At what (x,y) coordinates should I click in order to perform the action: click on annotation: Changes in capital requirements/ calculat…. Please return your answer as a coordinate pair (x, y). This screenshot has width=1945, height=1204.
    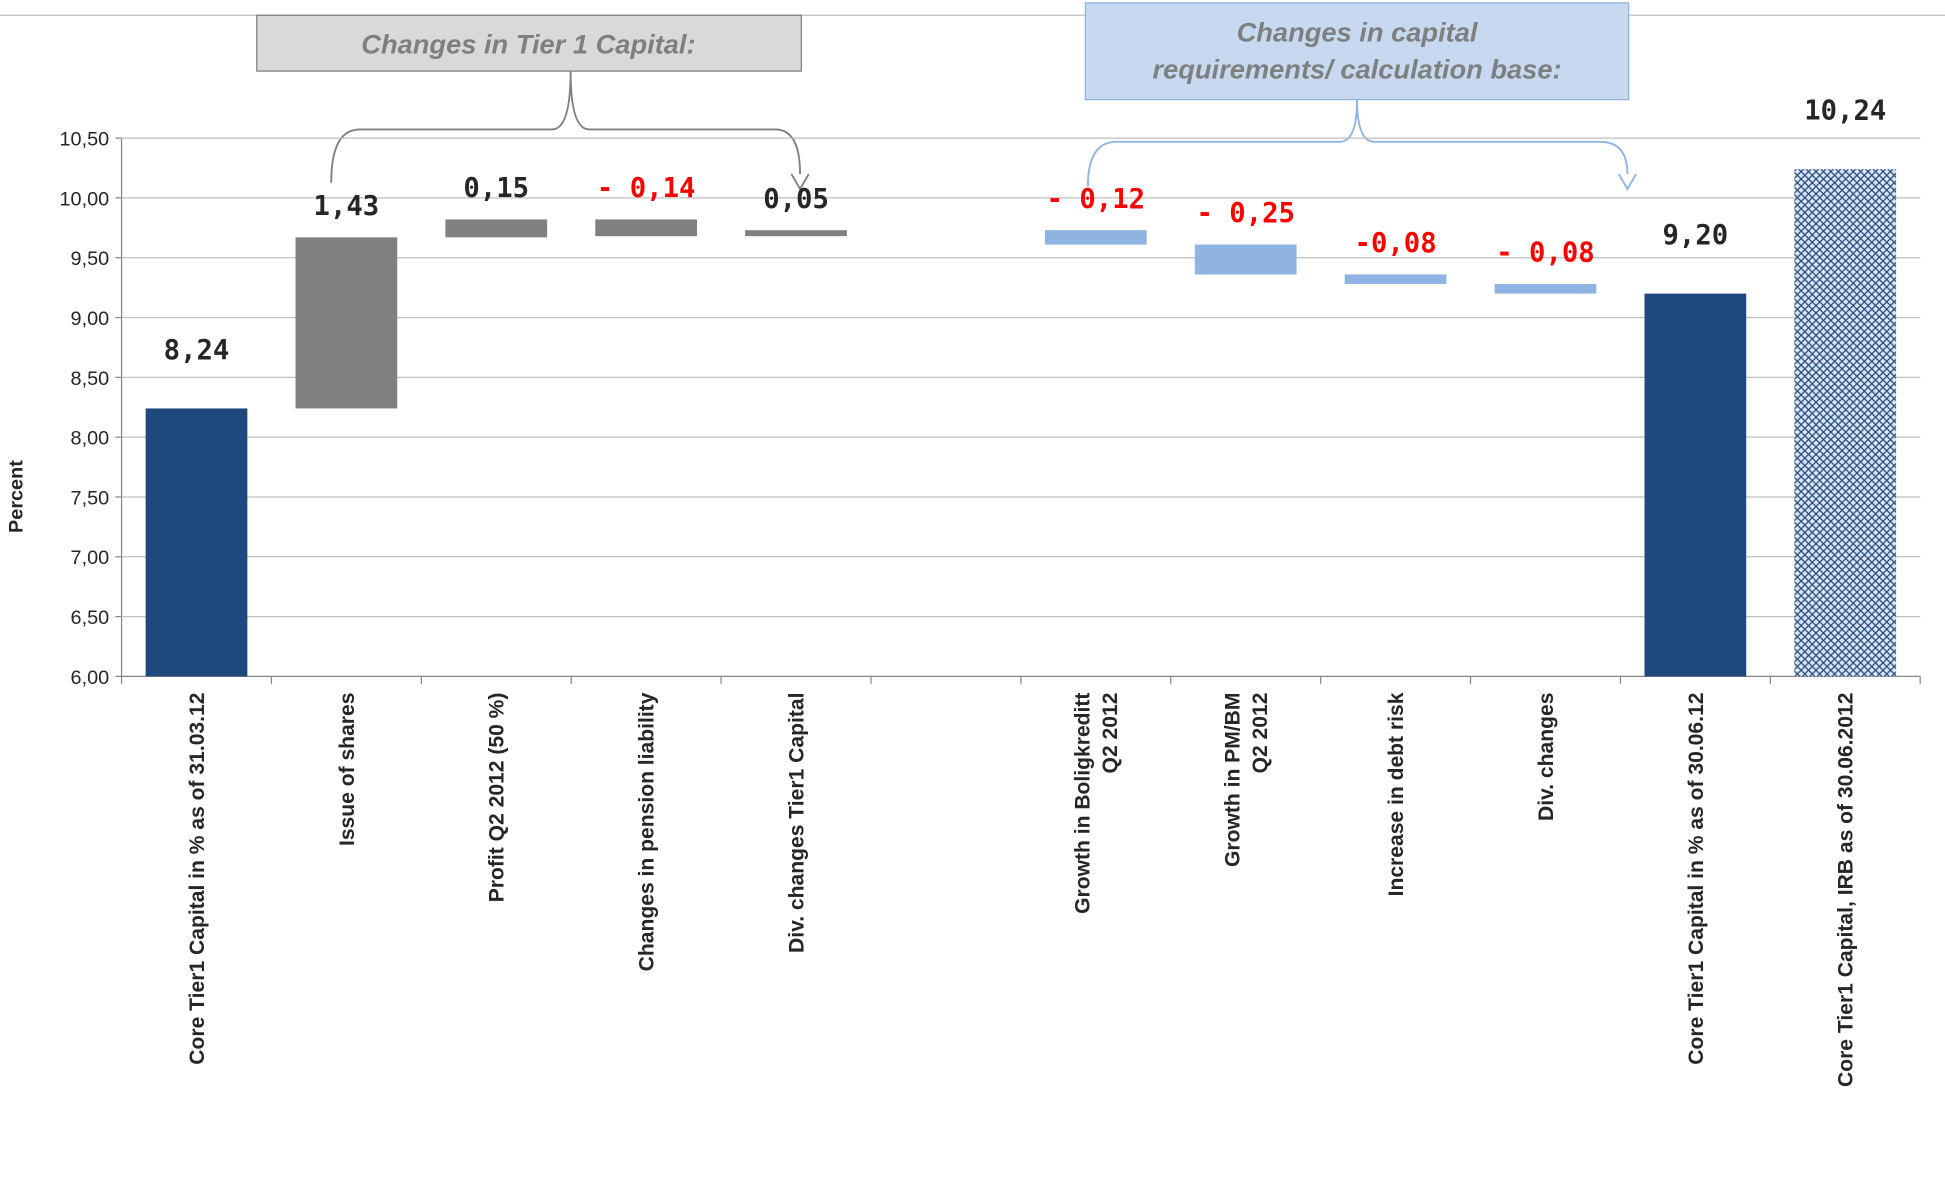
    Looking at the image, I should click on (1356, 50).